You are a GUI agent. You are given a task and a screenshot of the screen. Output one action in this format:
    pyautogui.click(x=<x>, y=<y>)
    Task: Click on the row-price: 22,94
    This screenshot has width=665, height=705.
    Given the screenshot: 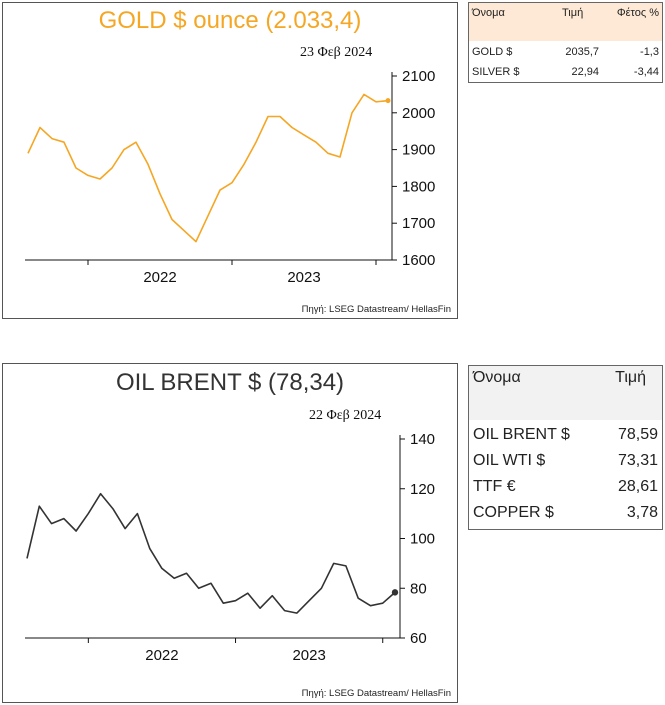 What is the action you would take?
    pyautogui.click(x=585, y=72)
    